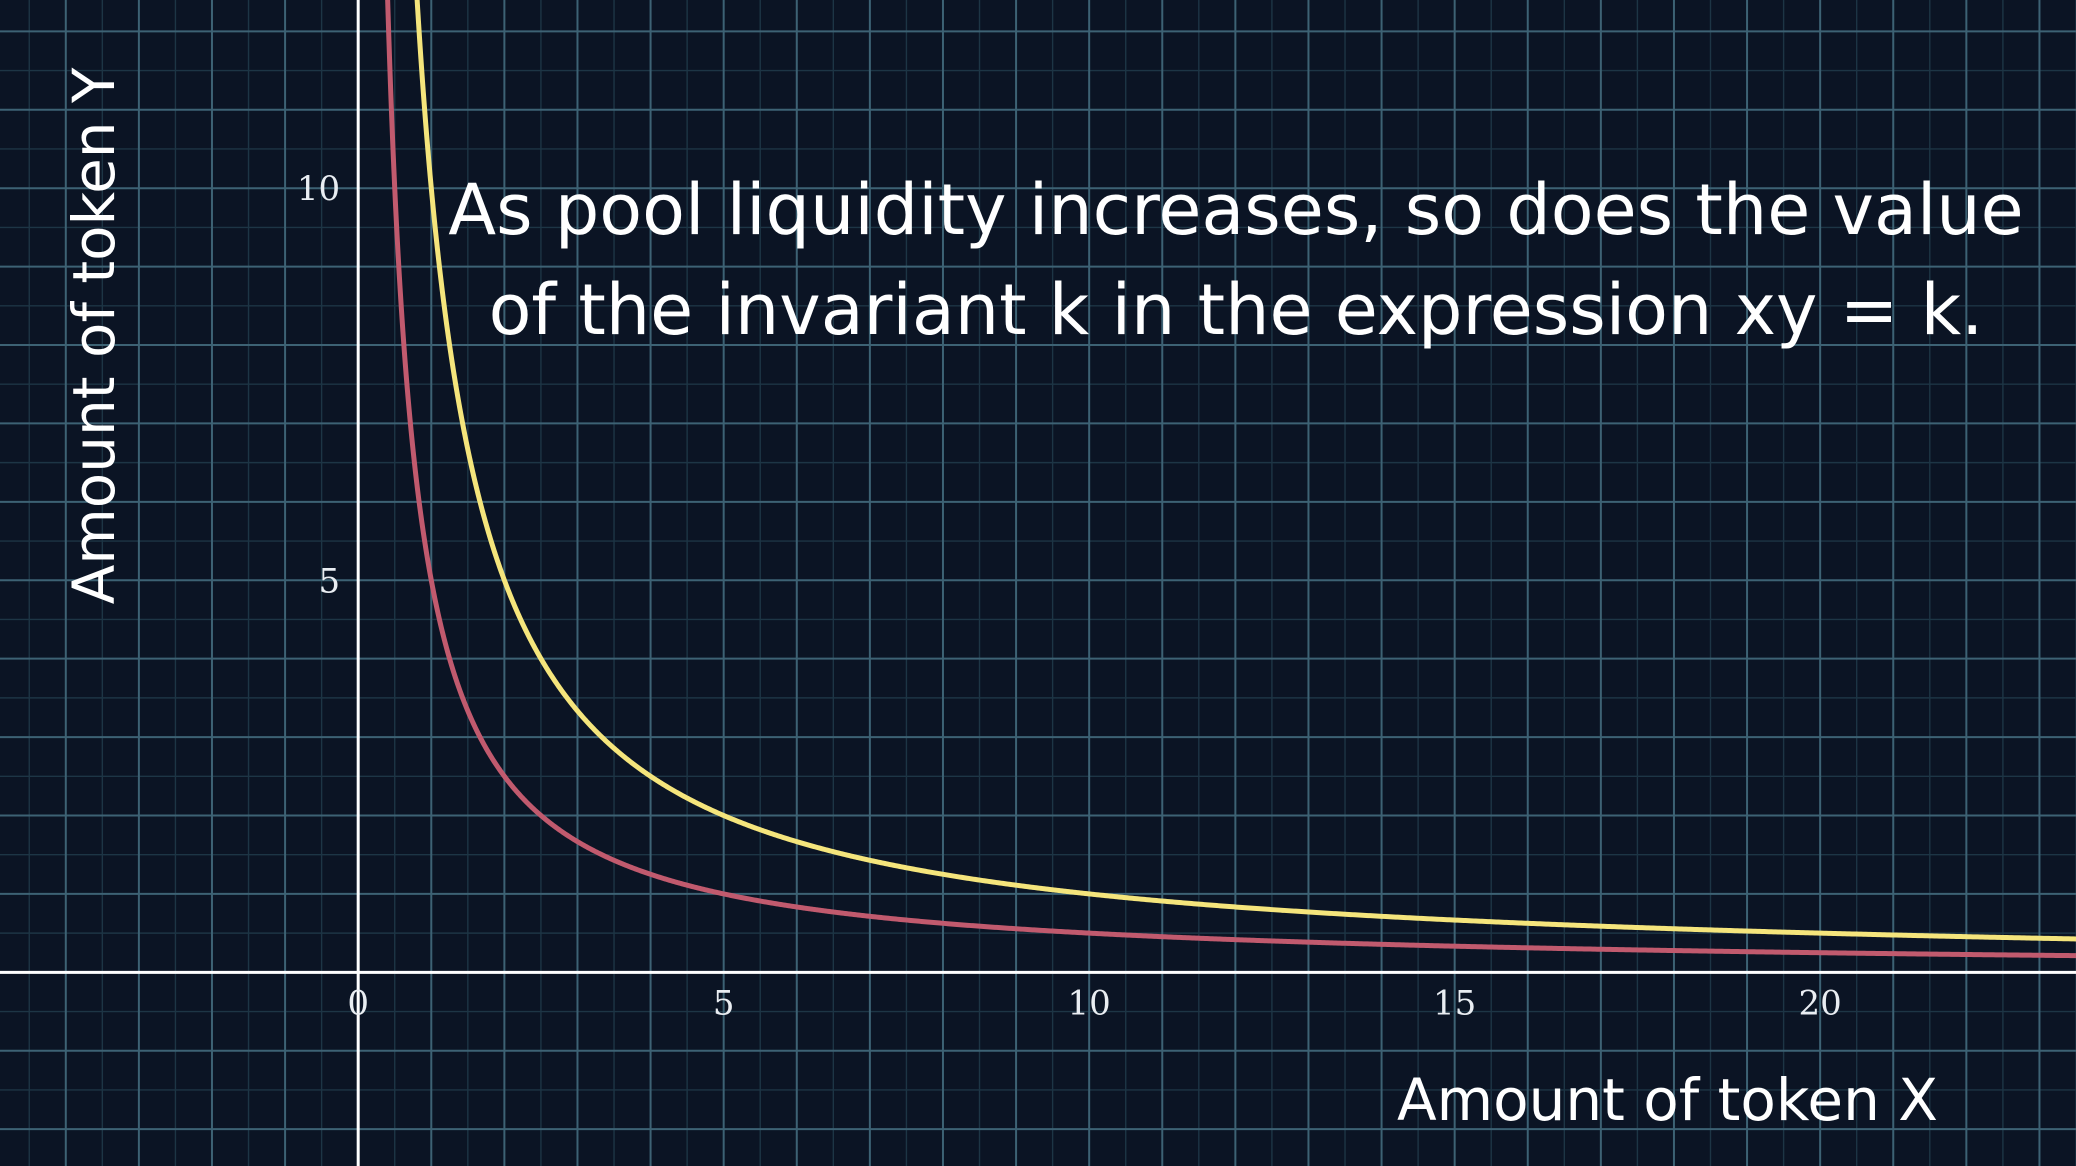 This screenshot has width=2076, height=1166. I want to click on x-axis-title: Amount of token X, so click(1667, 1100).